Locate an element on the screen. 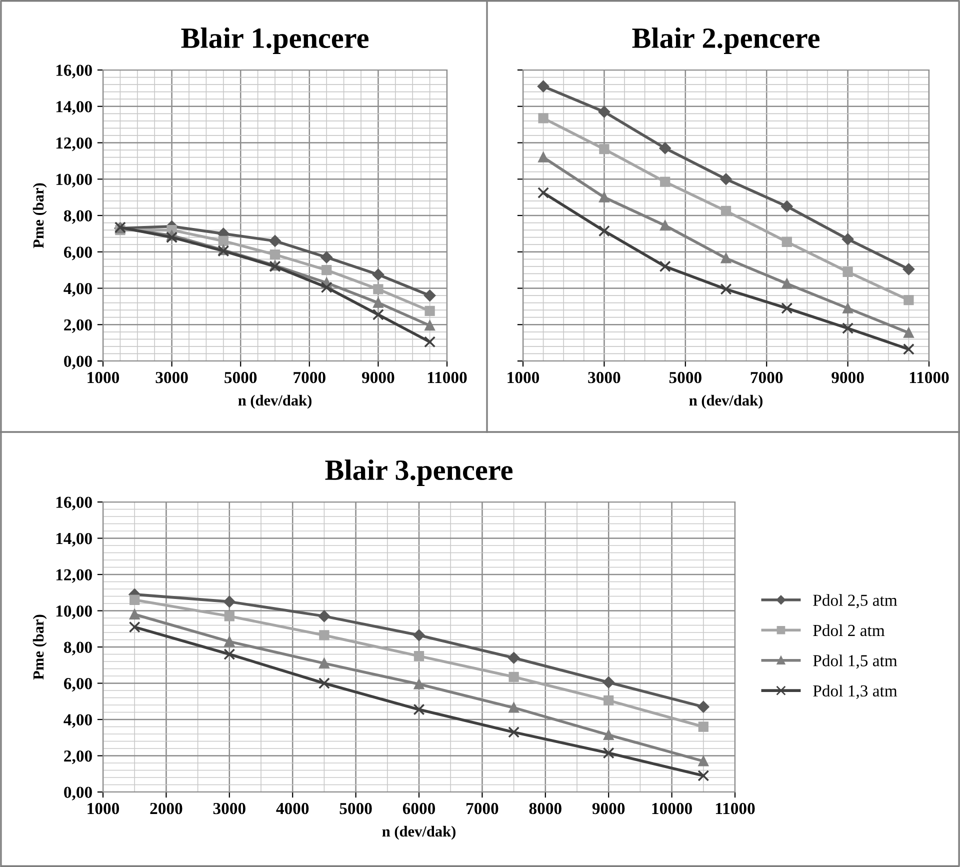 The width and height of the screenshot is (960, 867). chart-title: Blair 2.pencere is located at coordinates (726, 41).